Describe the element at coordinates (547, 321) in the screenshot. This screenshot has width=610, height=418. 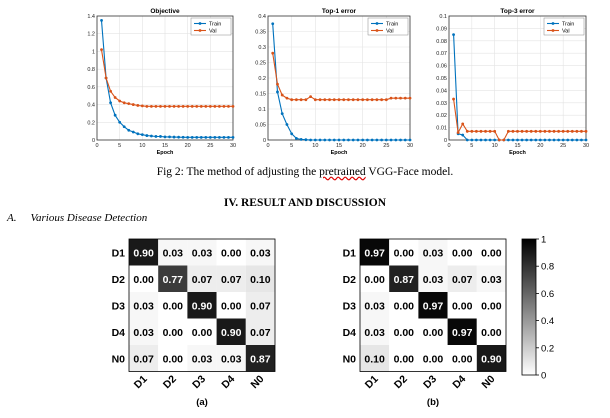
I see `colorbar-tick-label: 0.4` at that location.